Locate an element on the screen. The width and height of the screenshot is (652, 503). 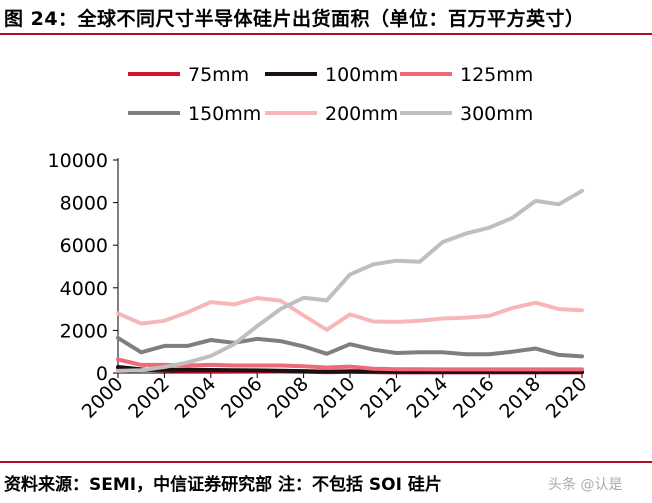
legend-label-100mm: 100mm is located at coordinates (361, 75).